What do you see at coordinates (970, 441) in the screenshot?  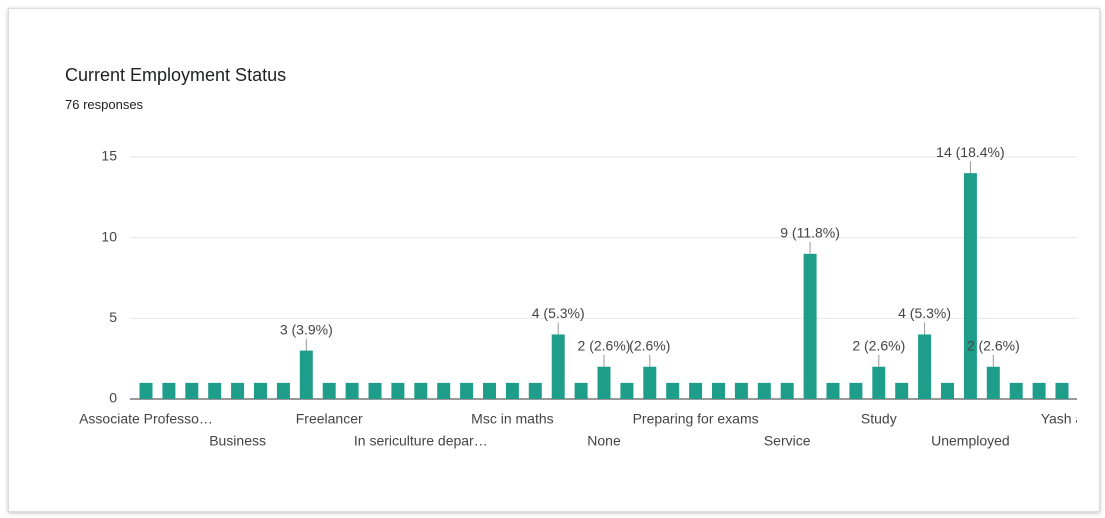 I see `x-tick-label: Unemployed` at bounding box center [970, 441].